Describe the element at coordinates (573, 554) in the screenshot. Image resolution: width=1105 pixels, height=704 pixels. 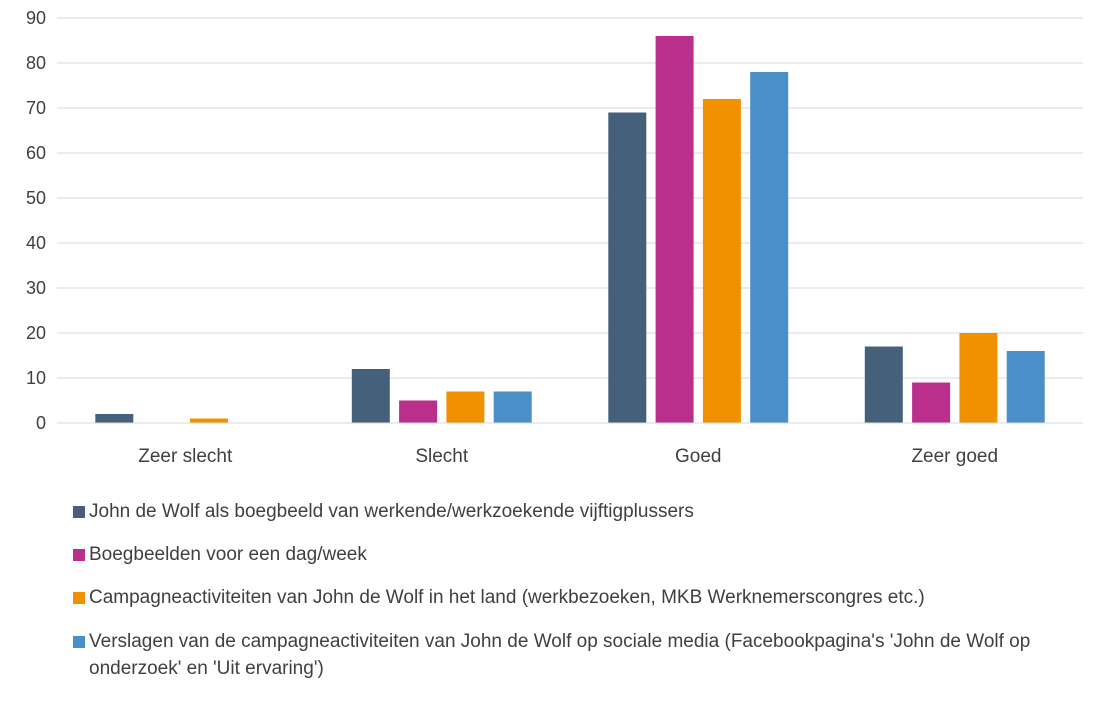
I see `legend-item: Boegbeelden voor een dag/week` at that location.